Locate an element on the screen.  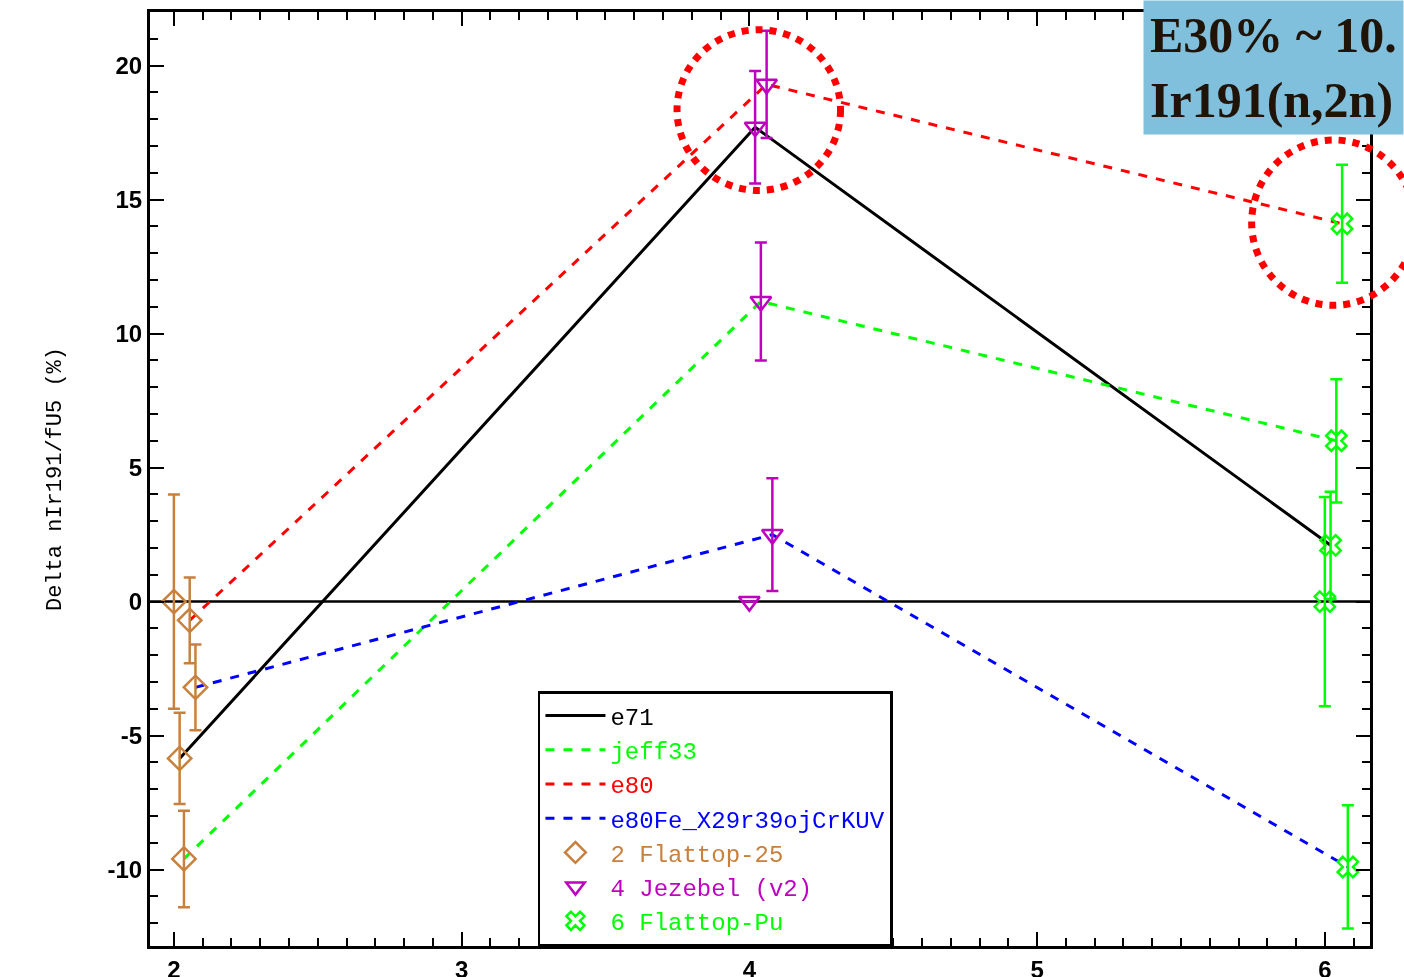
y-tick-label: 10 is located at coordinates (129, 334).